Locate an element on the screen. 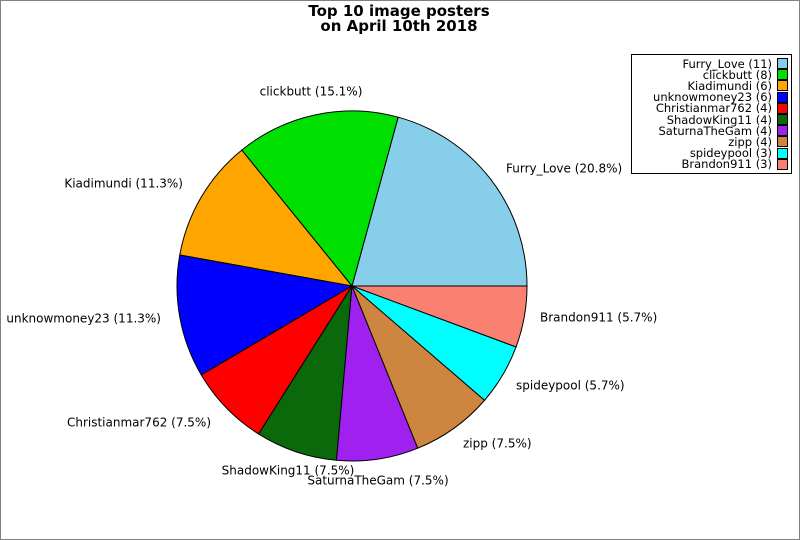 The width and height of the screenshot is (800, 540). legend-item-Furry_Love: Furry_Love (11) is located at coordinates (712, 63).